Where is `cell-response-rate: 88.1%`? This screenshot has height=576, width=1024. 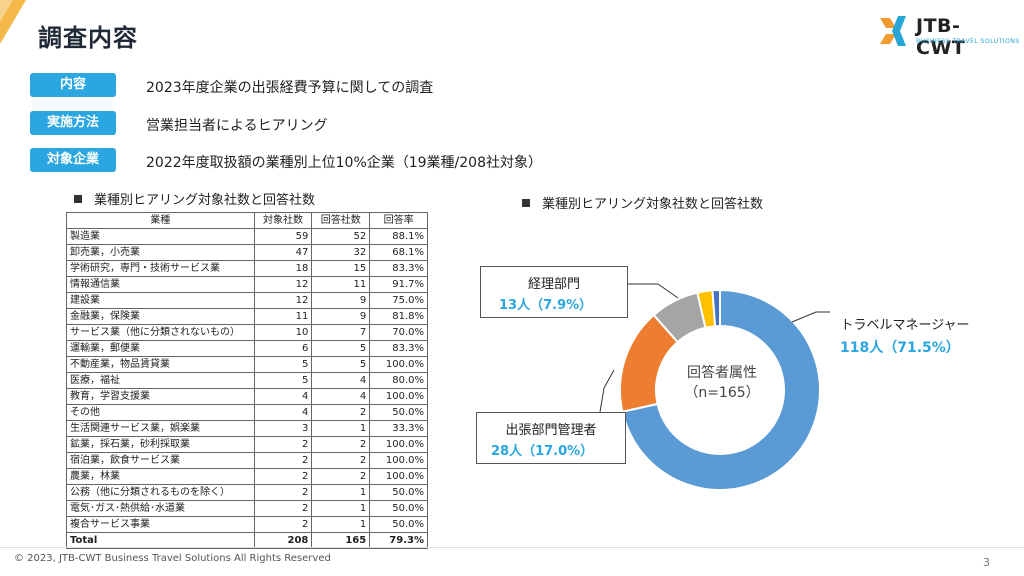 cell-response-rate: 88.1% is located at coordinates (398, 236).